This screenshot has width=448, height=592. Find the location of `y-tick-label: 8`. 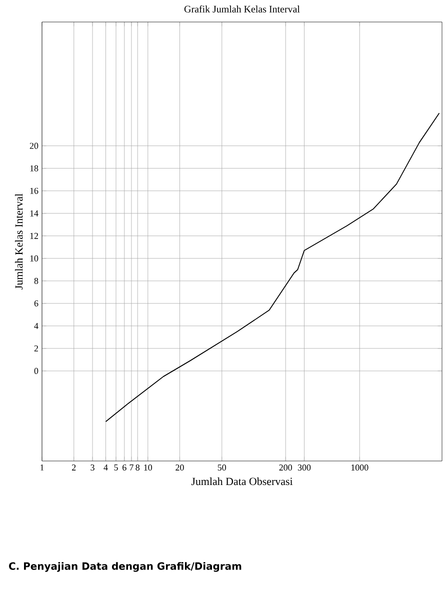

y-tick-label: 8 is located at coordinates (36, 281).